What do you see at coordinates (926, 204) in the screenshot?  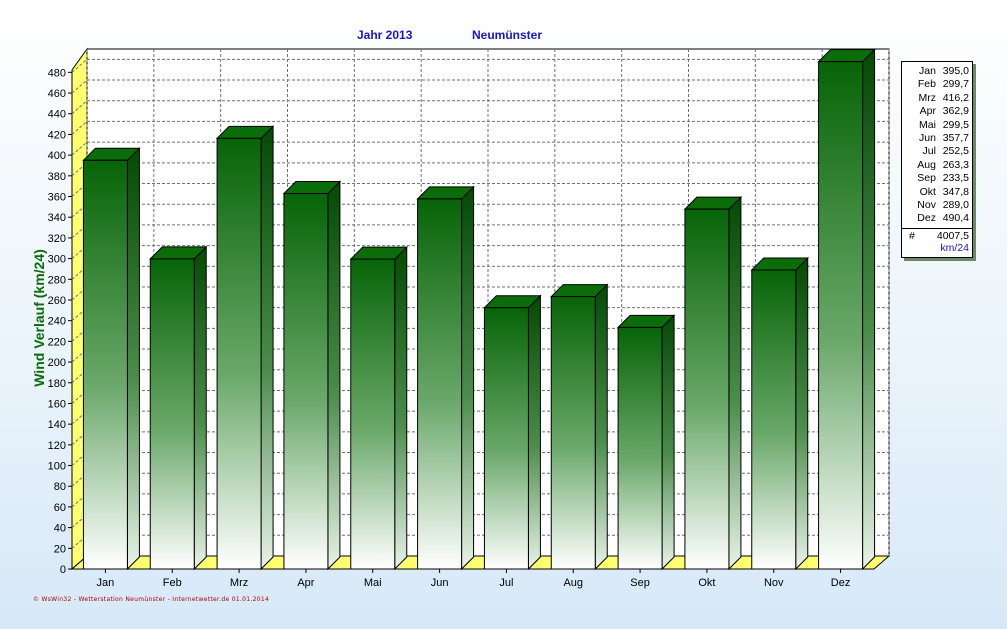 I see `legend-month: Nov` at bounding box center [926, 204].